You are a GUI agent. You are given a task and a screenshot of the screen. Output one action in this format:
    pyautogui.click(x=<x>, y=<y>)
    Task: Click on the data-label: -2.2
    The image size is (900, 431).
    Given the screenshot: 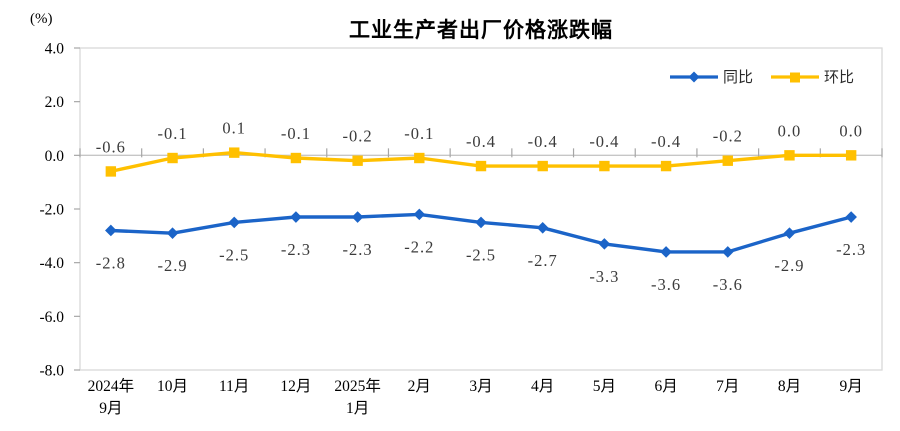 What is the action you would take?
    pyautogui.click(x=419, y=246)
    